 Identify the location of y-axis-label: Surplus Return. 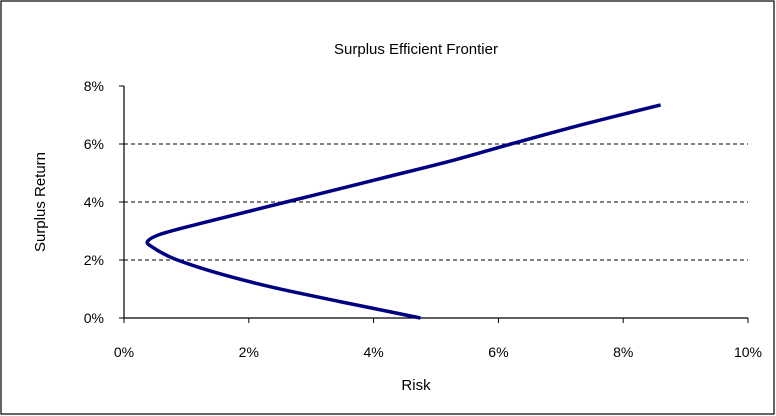
(40, 202).